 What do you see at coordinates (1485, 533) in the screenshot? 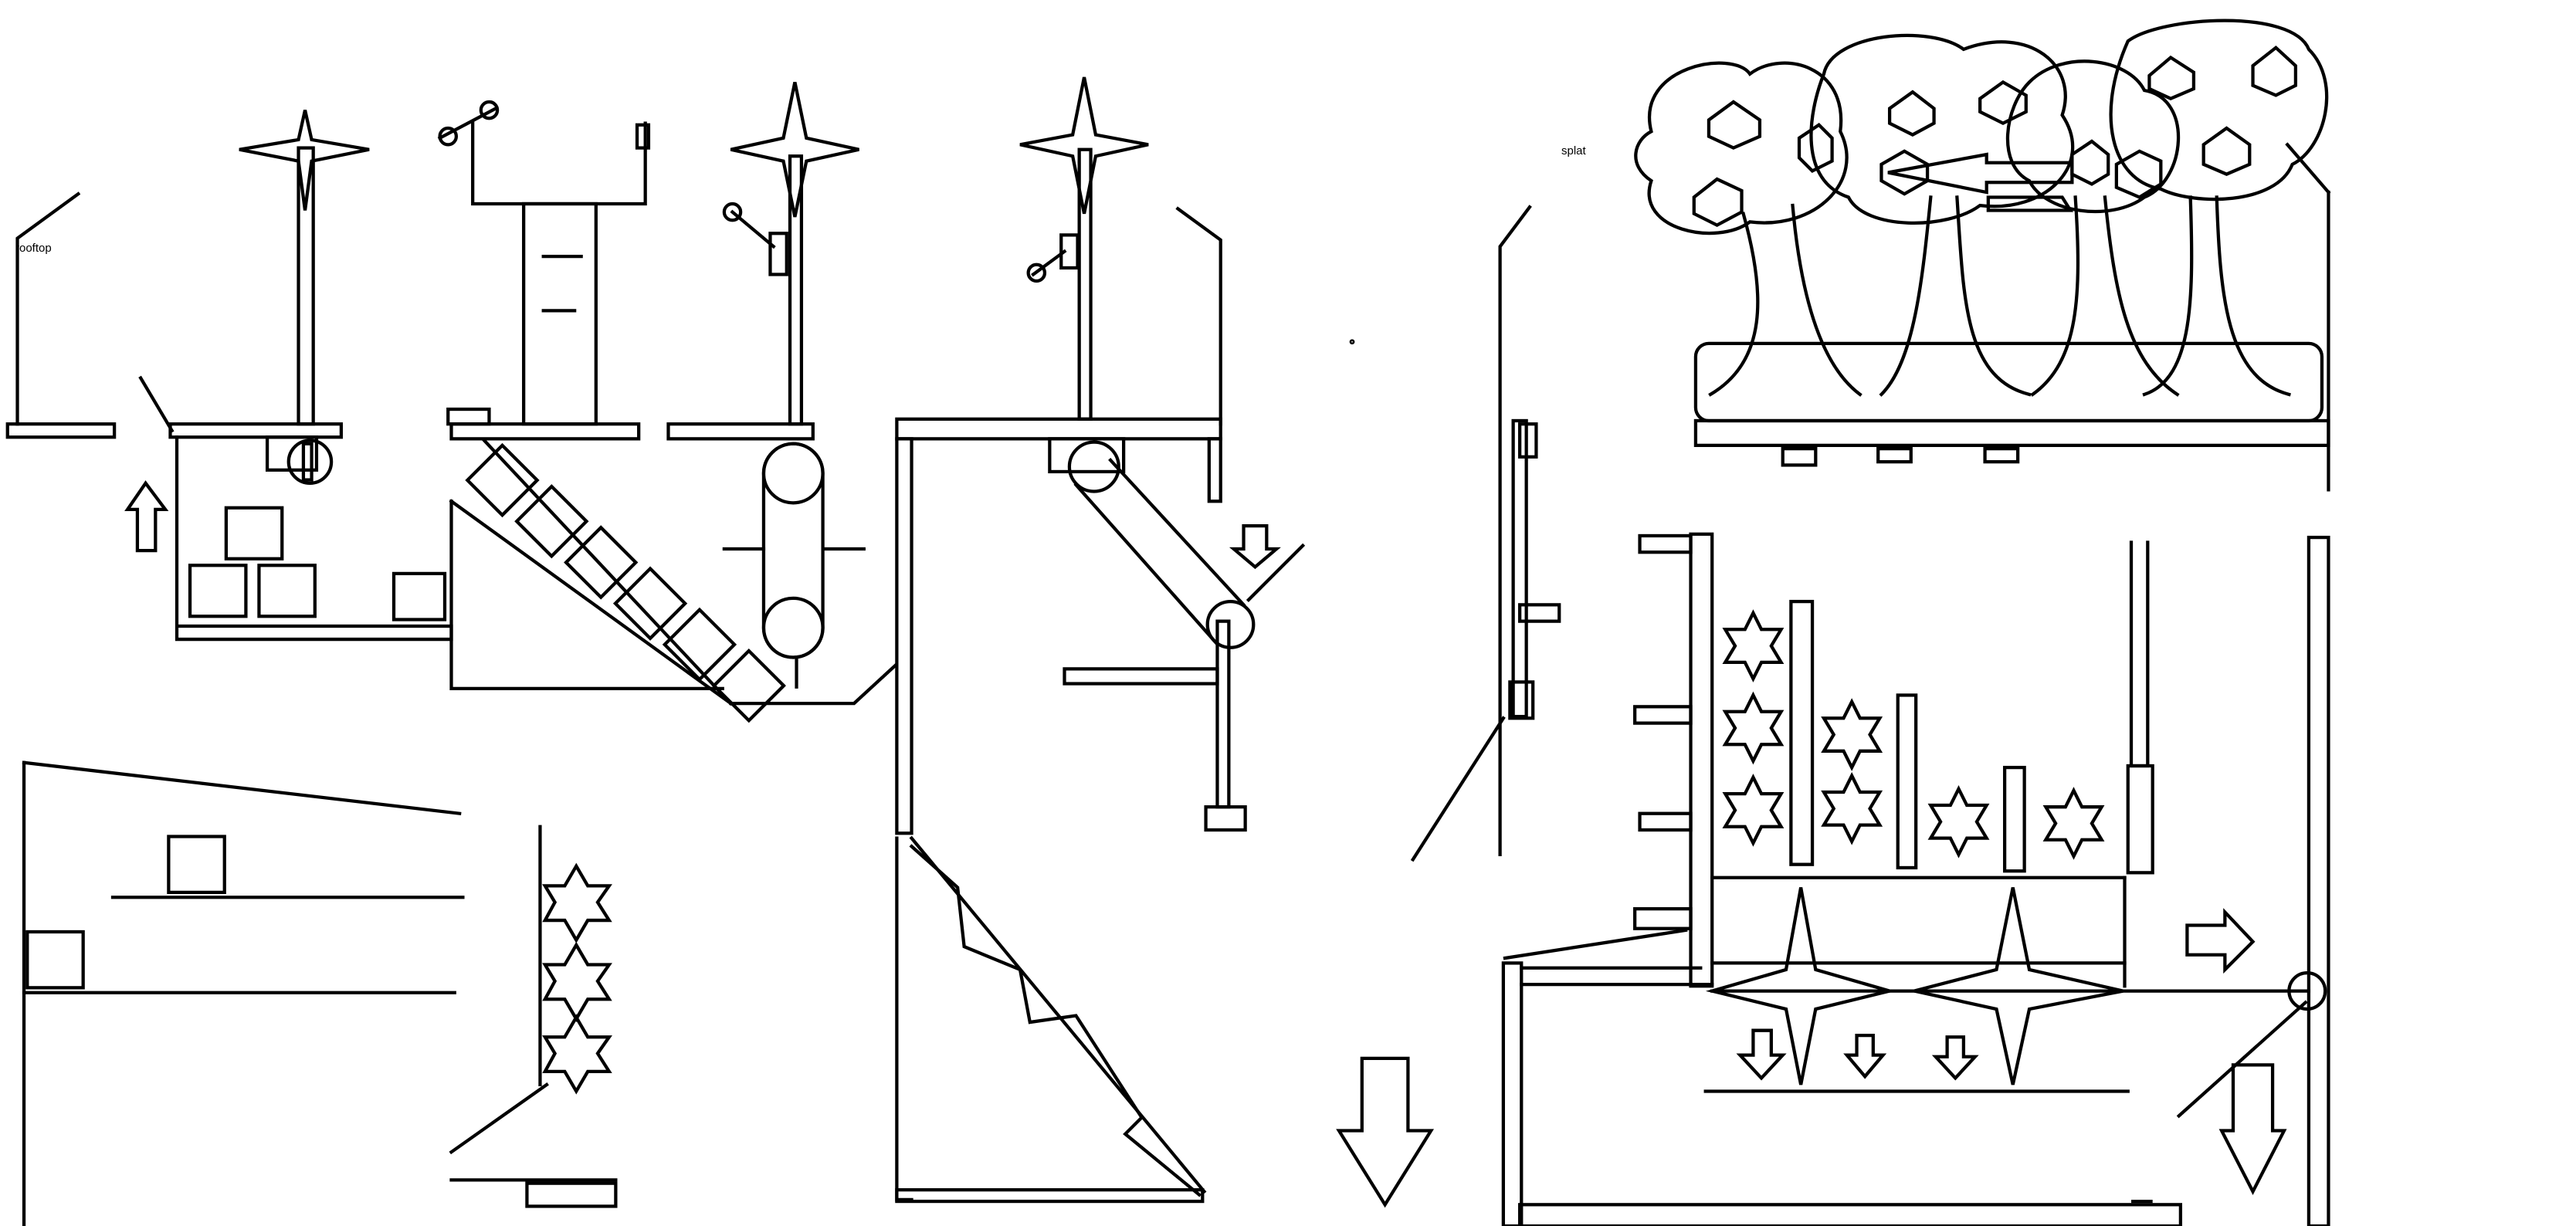
I see `right-wall` at bounding box center [1485, 533].